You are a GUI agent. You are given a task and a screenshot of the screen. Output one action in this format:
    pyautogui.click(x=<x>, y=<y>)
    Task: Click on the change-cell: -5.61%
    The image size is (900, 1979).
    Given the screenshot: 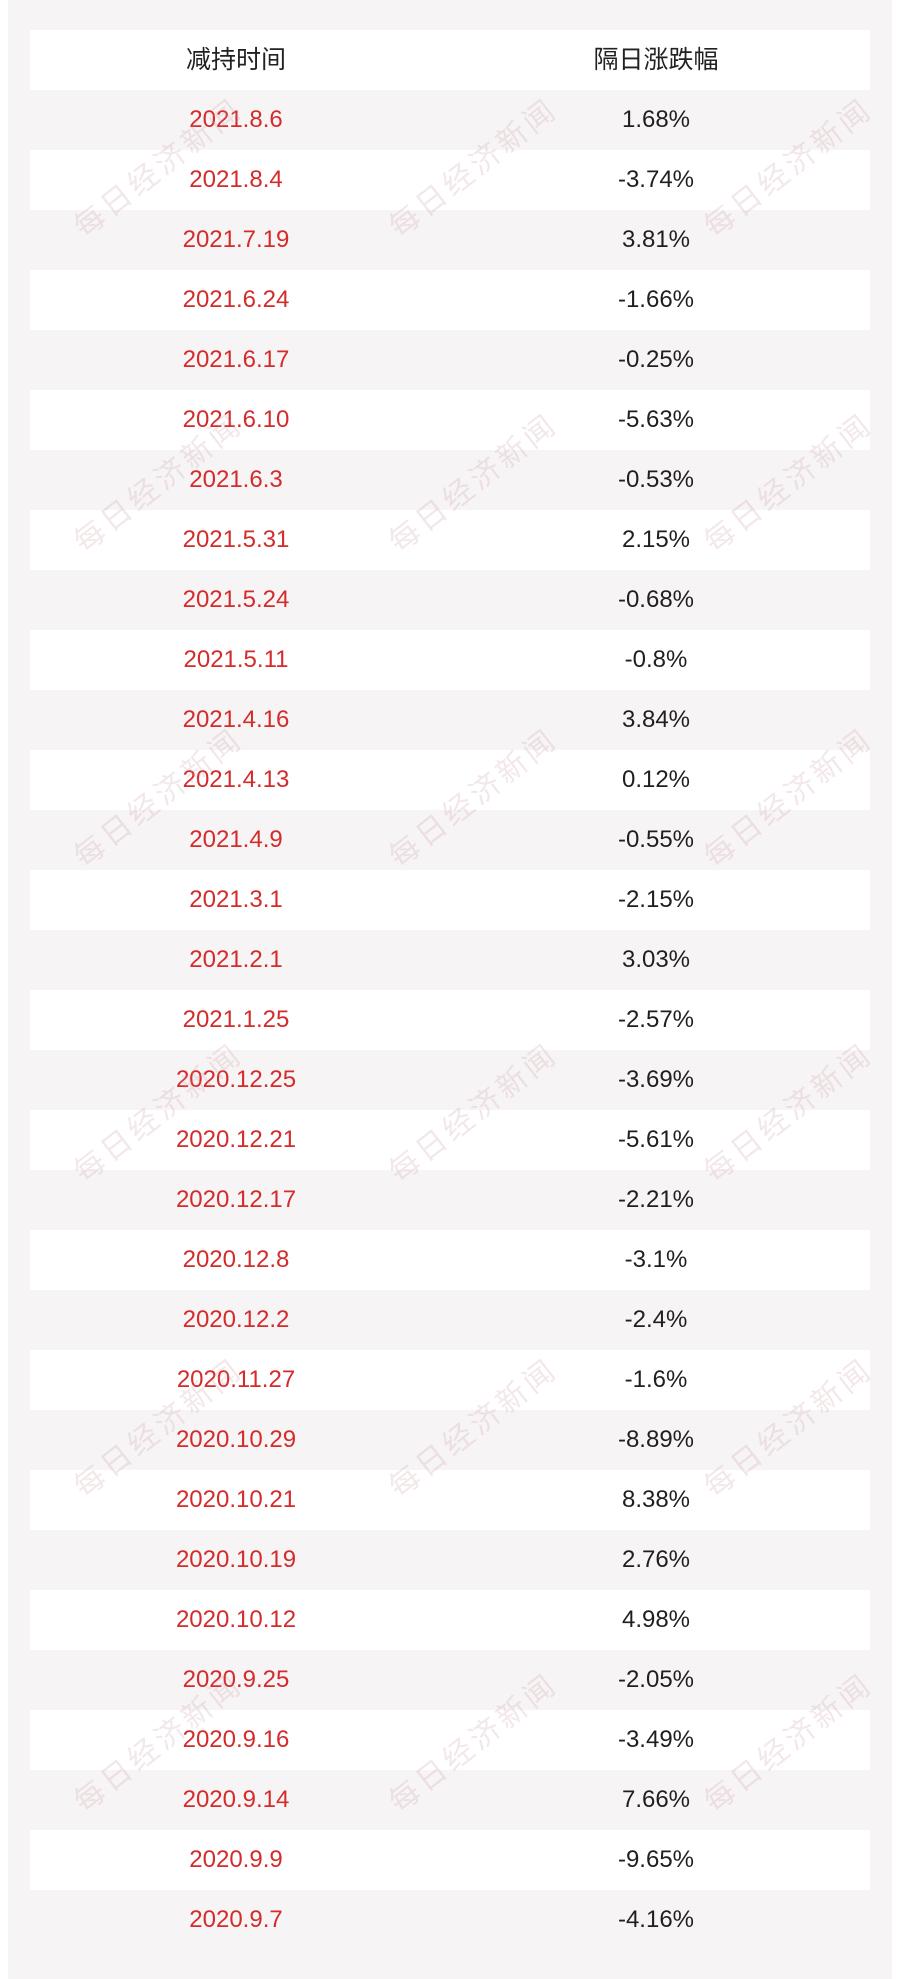 What is the action you would take?
    pyautogui.click(x=656, y=1139)
    